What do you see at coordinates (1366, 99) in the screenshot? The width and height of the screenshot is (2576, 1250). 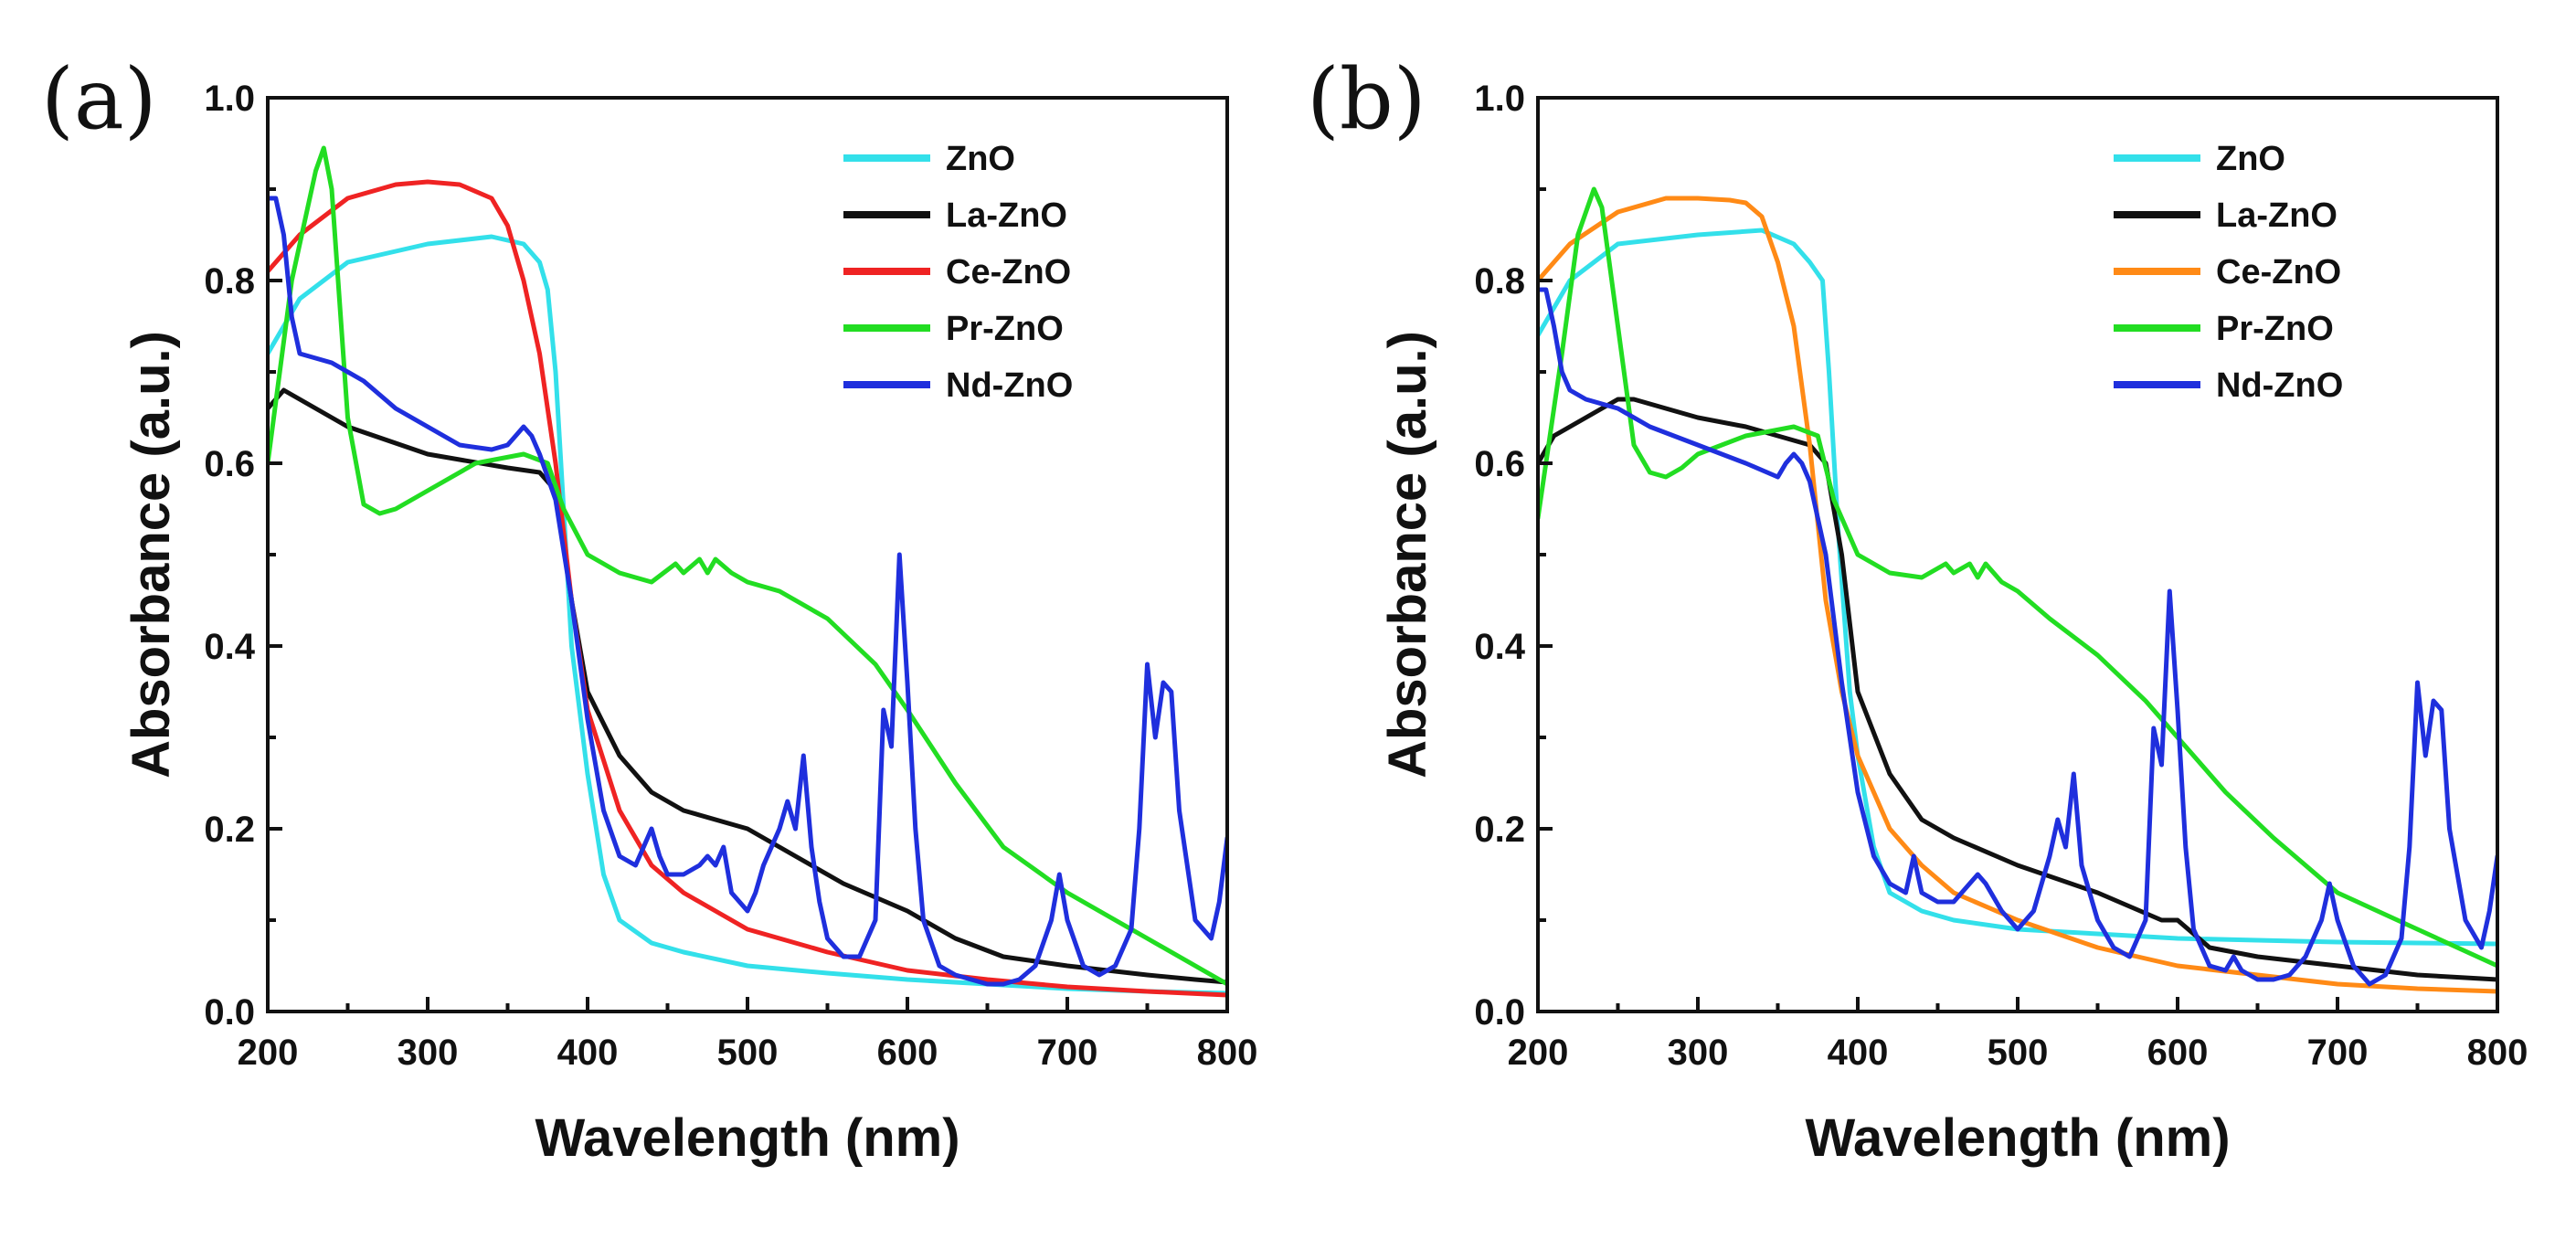 I see `panel-label-b: (b)` at bounding box center [1366, 99].